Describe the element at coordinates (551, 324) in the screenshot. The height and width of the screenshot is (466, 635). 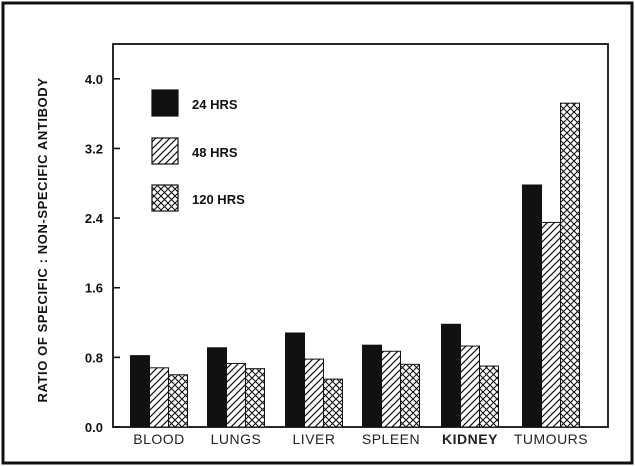
I see `bar-tumours-48-hrs` at that location.